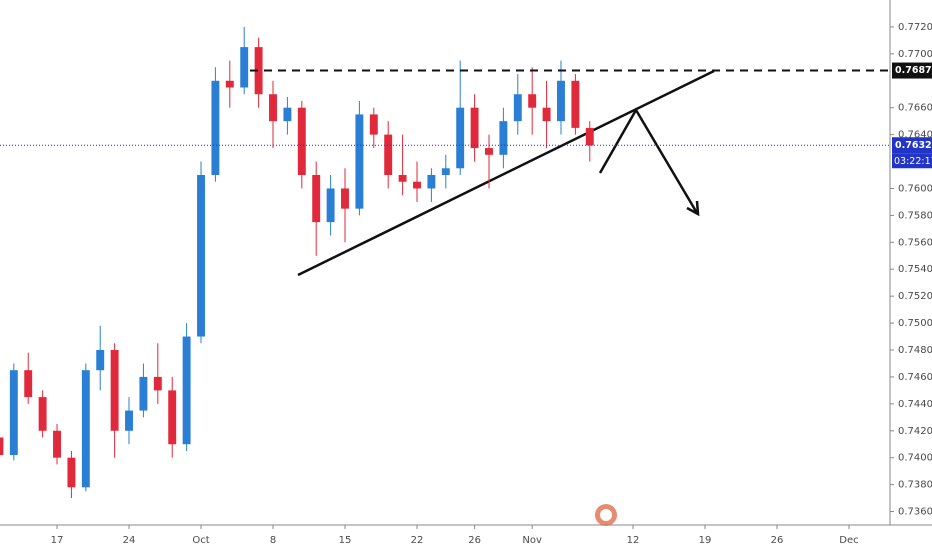 The width and height of the screenshot is (932, 550). What do you see at coordinates (345, 540) in the screenshot?
I see `x-tick-label: 15` at bounding box center [345, 540].